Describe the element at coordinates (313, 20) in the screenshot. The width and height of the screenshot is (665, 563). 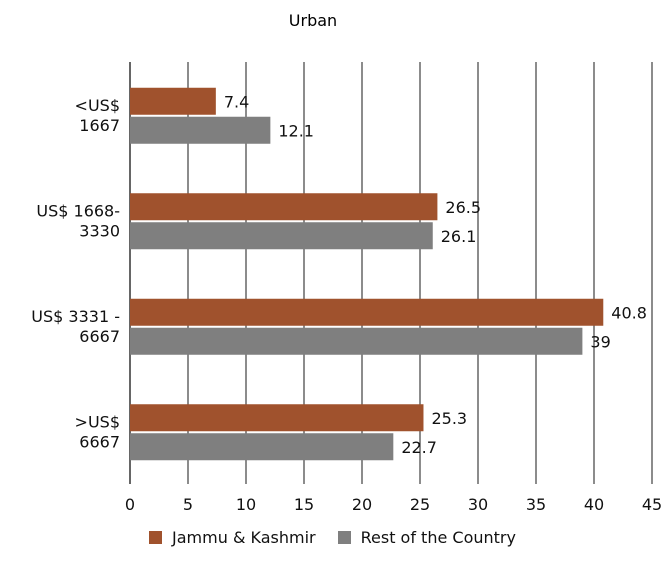
I see `chart-title: Urban` at that location.